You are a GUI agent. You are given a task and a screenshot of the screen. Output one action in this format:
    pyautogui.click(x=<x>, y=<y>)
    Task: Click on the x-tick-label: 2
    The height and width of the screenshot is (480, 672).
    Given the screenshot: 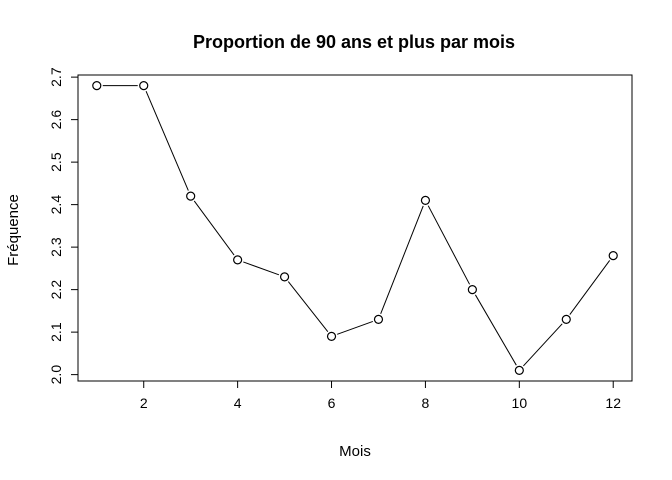 What is the action you would take?
    pyautogui.click(x=144, y=403)
    